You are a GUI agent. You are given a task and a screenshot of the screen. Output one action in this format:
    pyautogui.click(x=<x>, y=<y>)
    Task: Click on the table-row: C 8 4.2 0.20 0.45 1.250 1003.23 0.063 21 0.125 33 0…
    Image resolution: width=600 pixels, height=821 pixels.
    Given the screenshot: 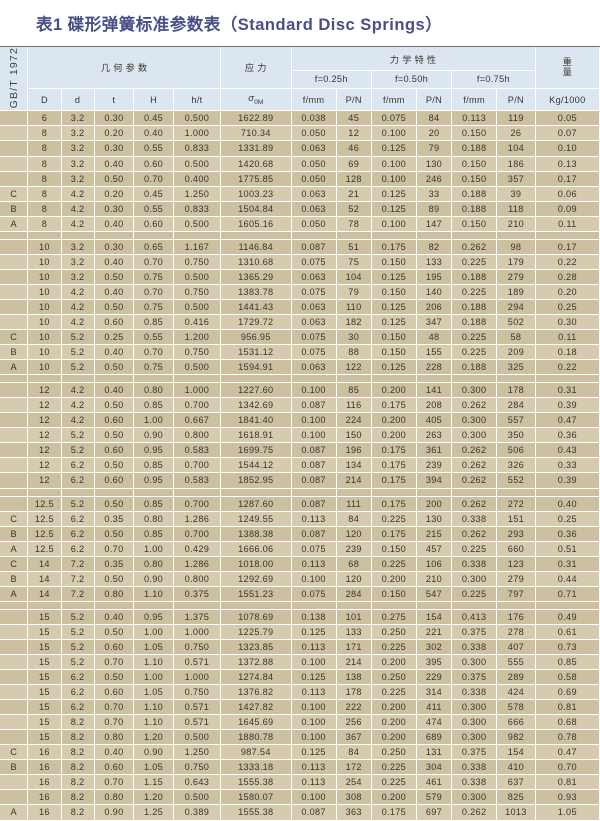 What is the action you would take?
    pyautogui.click(x=300, y=194)
    